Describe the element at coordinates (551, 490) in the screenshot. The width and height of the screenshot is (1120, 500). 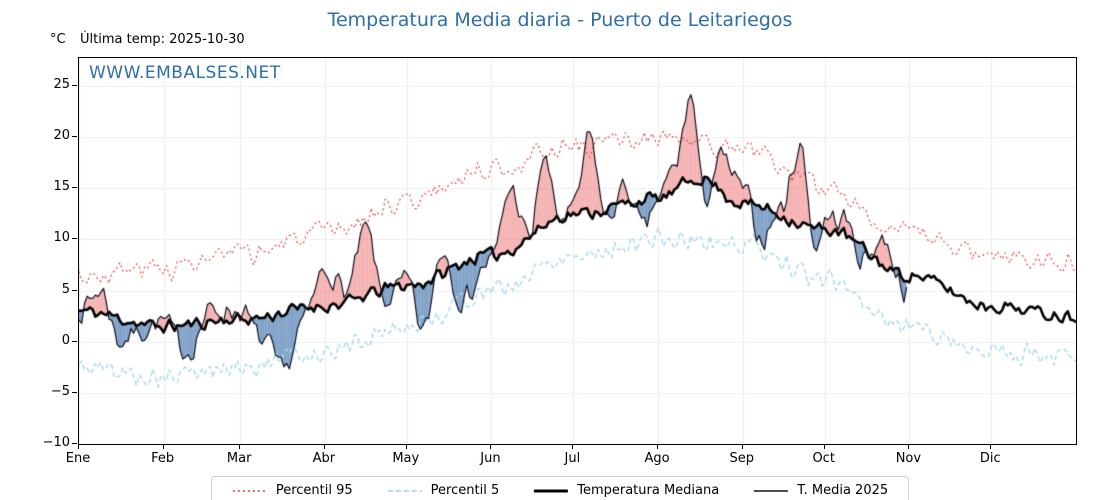
I see `legend-line-swatch-mediana` at that location.